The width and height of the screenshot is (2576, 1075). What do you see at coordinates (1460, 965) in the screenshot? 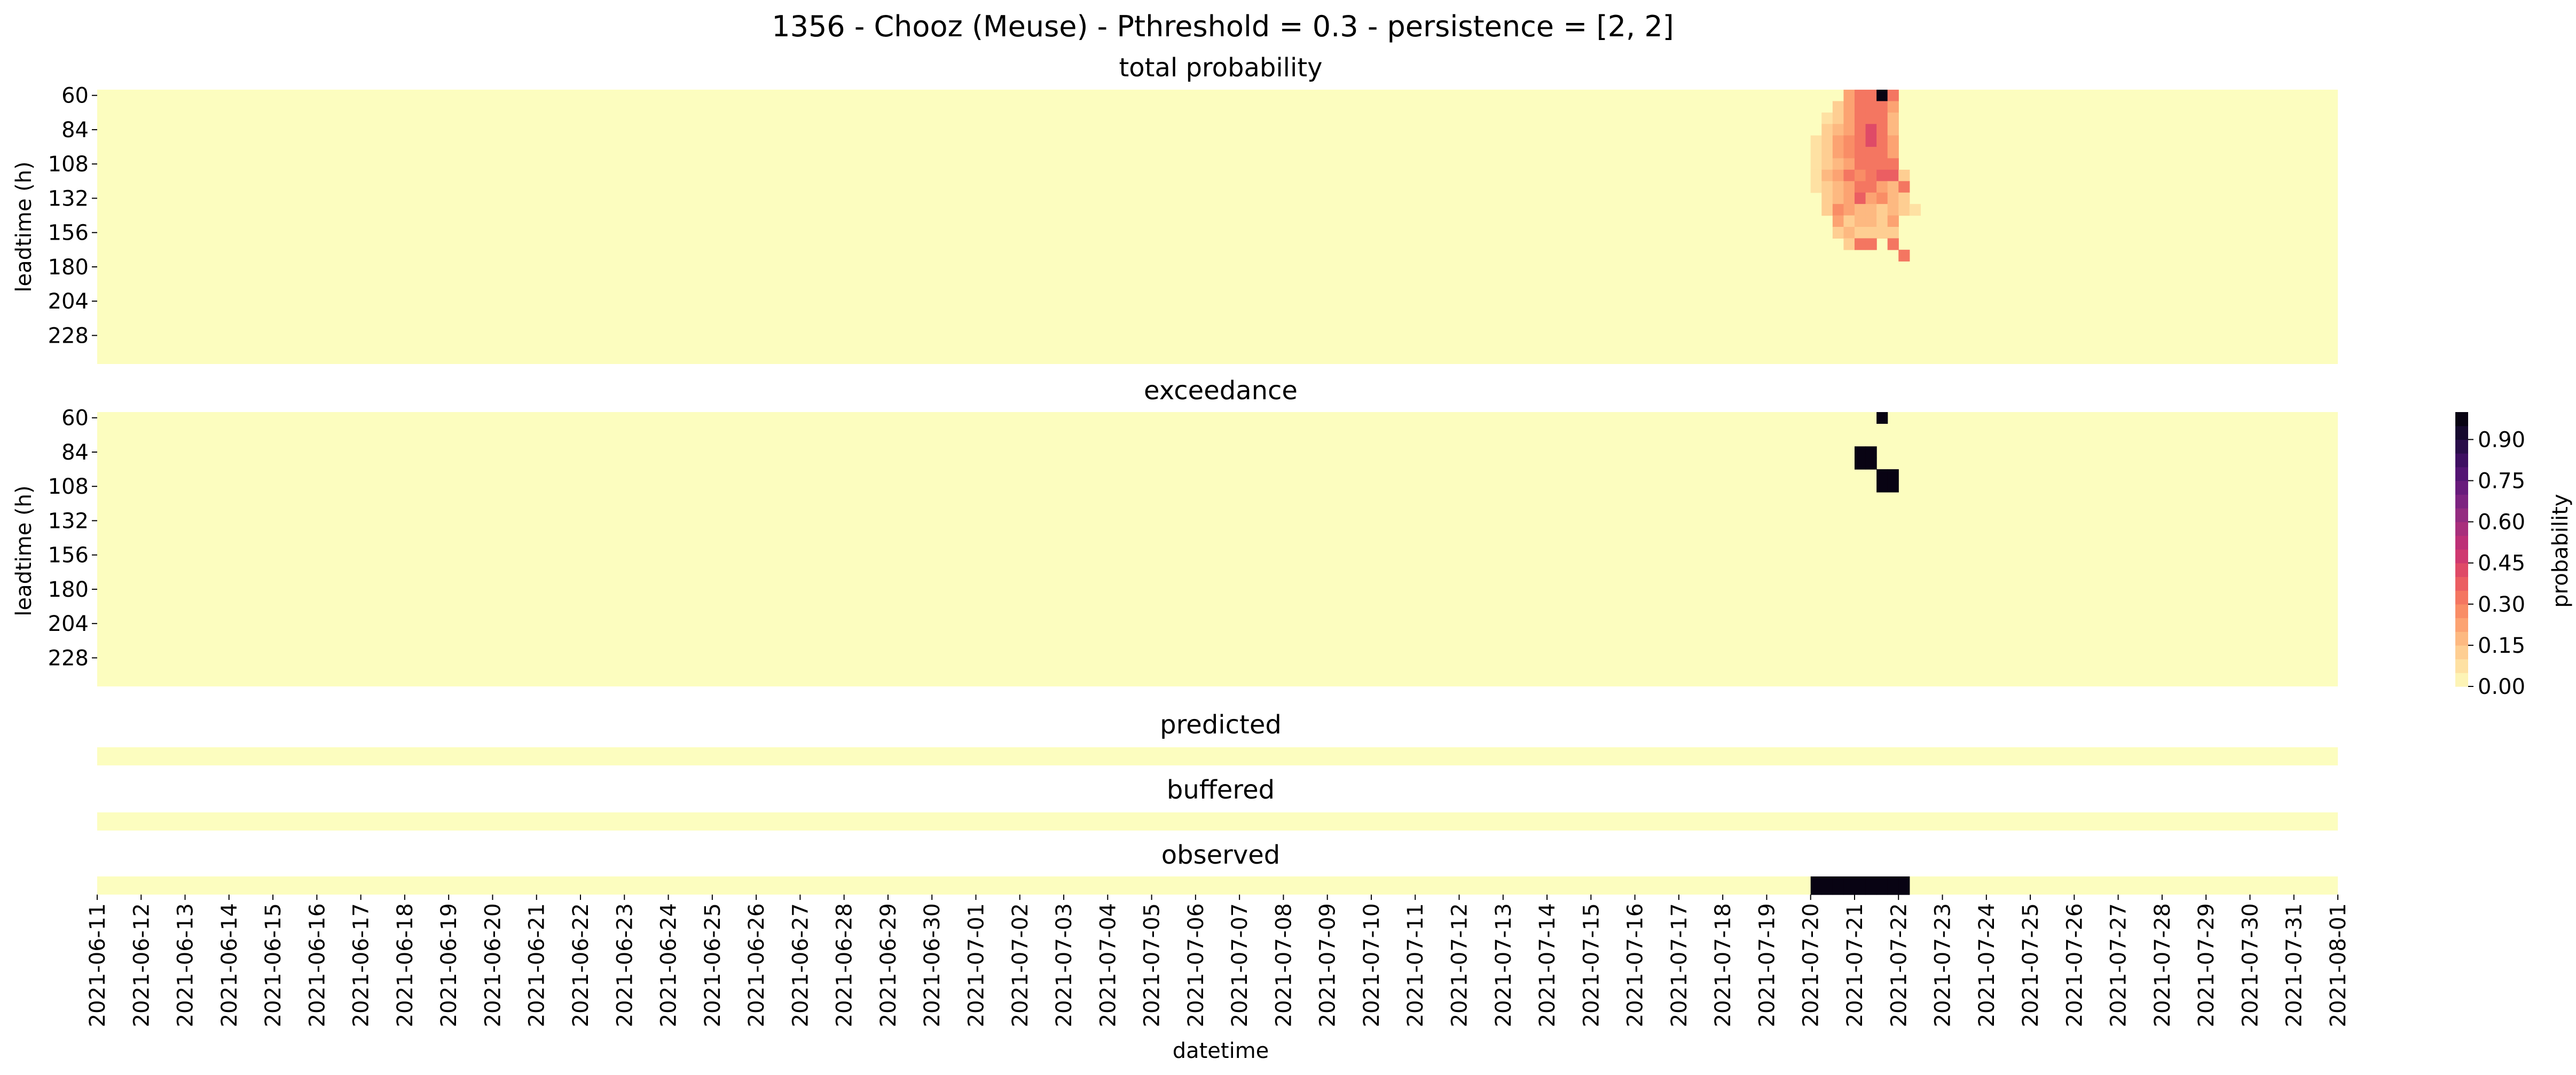
I see `x-tick-label: 2021-07-12` at bounding box center [1460, 965].